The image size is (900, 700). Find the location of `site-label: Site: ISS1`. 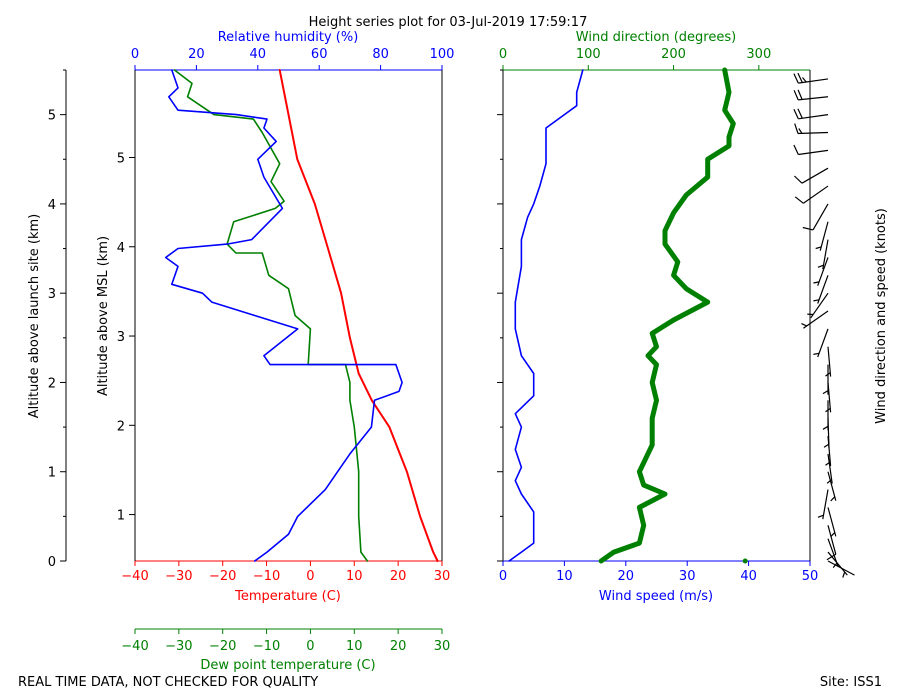

site-label: Site: ISS1 is located at coordinates (851, 682).